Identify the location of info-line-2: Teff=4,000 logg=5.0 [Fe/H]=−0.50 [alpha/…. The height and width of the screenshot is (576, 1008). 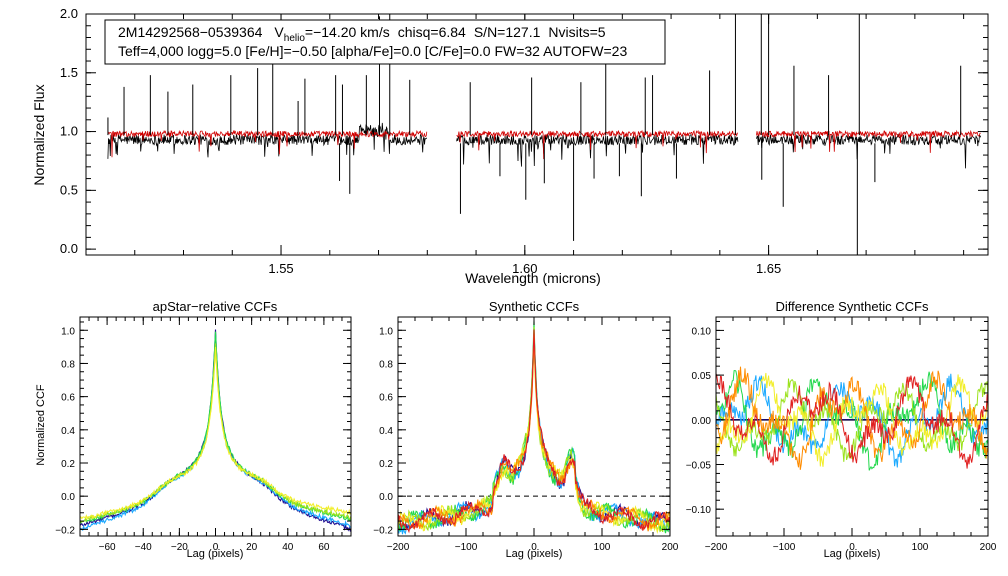
(372, 51).